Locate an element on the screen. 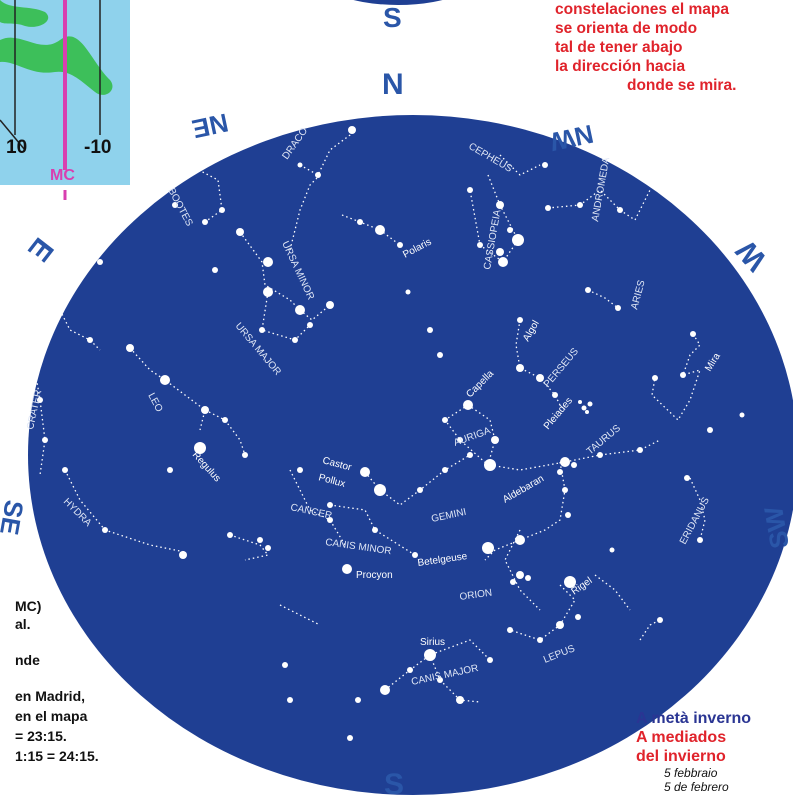 The width and height of the screenshot is (793, 802). star-sirius: Sirius is located at coordinates (432, 642).